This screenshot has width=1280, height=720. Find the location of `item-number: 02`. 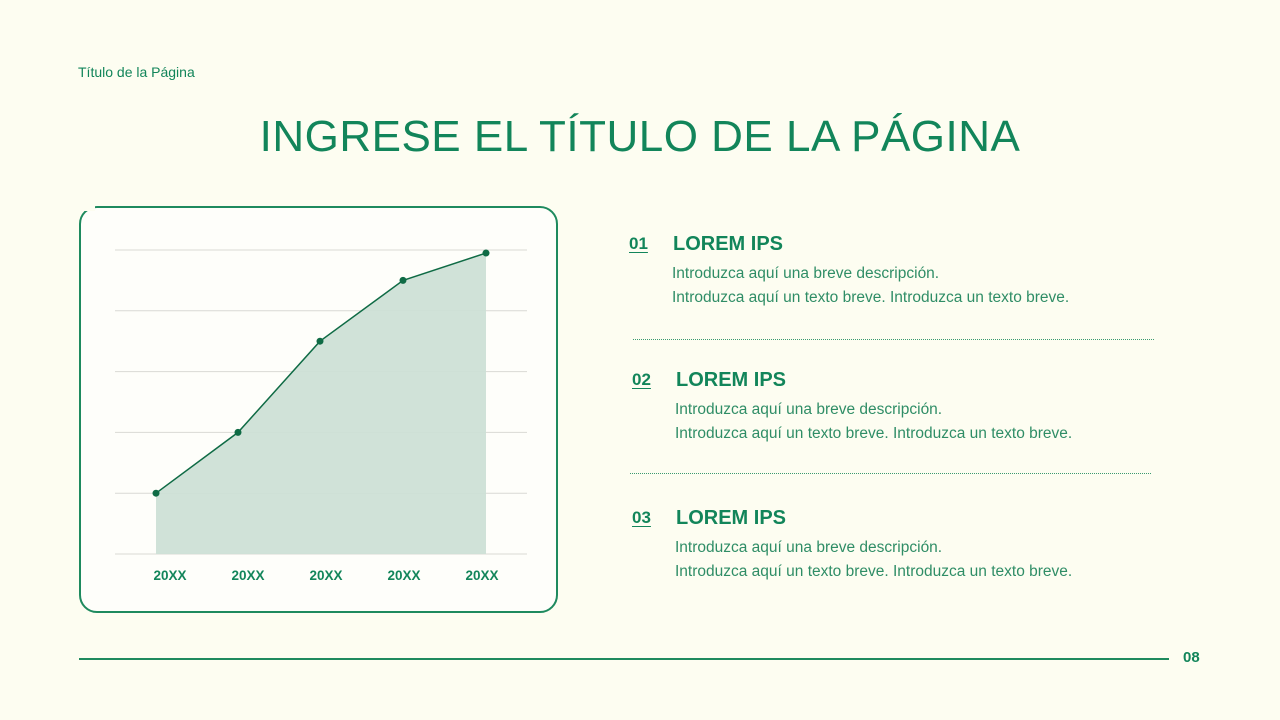

item-number: 02 is located at coordinates (641, 379).